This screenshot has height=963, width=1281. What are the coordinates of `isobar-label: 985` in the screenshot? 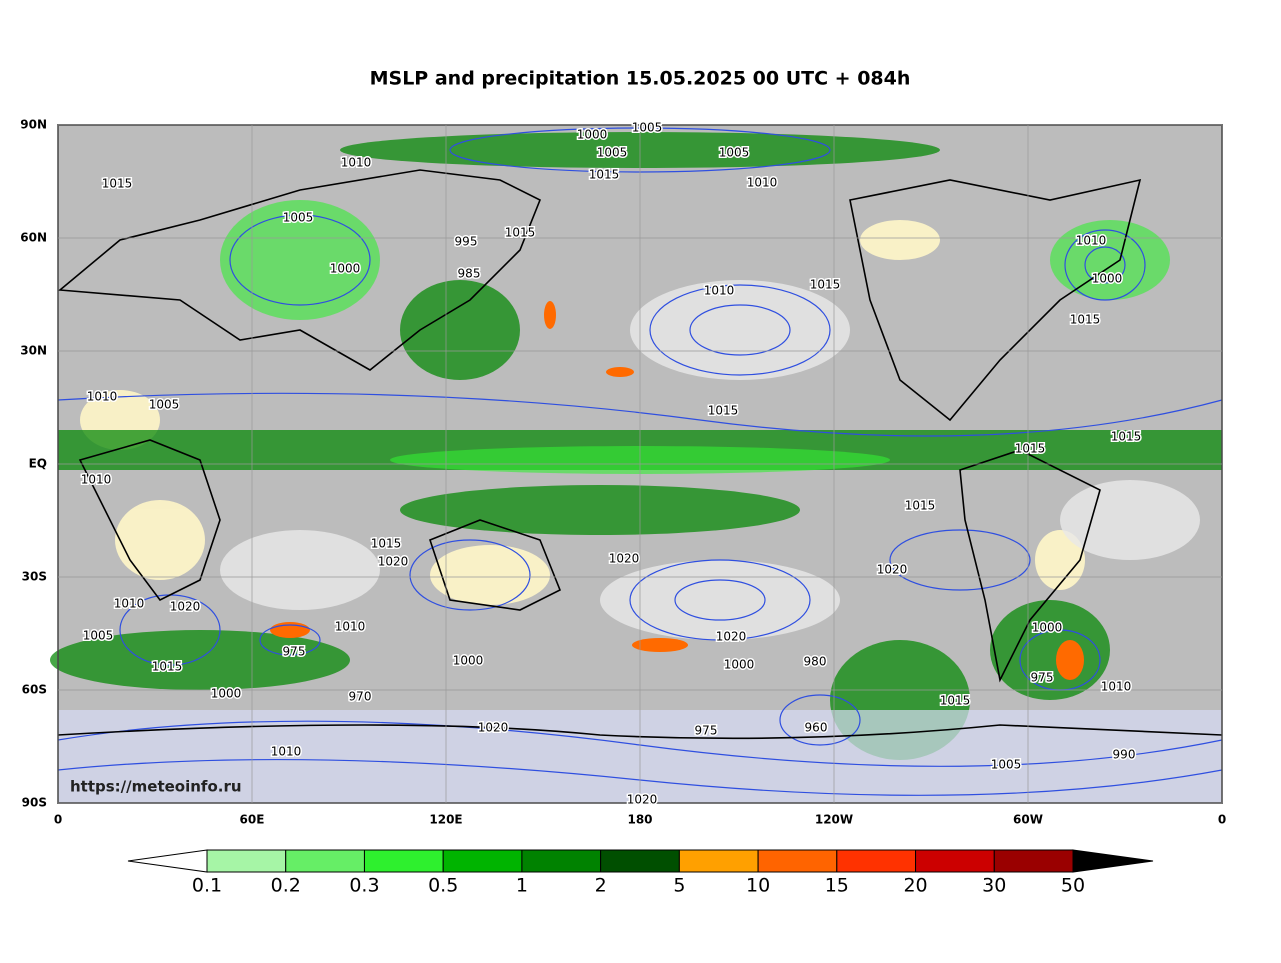 It's located at (469, 274).